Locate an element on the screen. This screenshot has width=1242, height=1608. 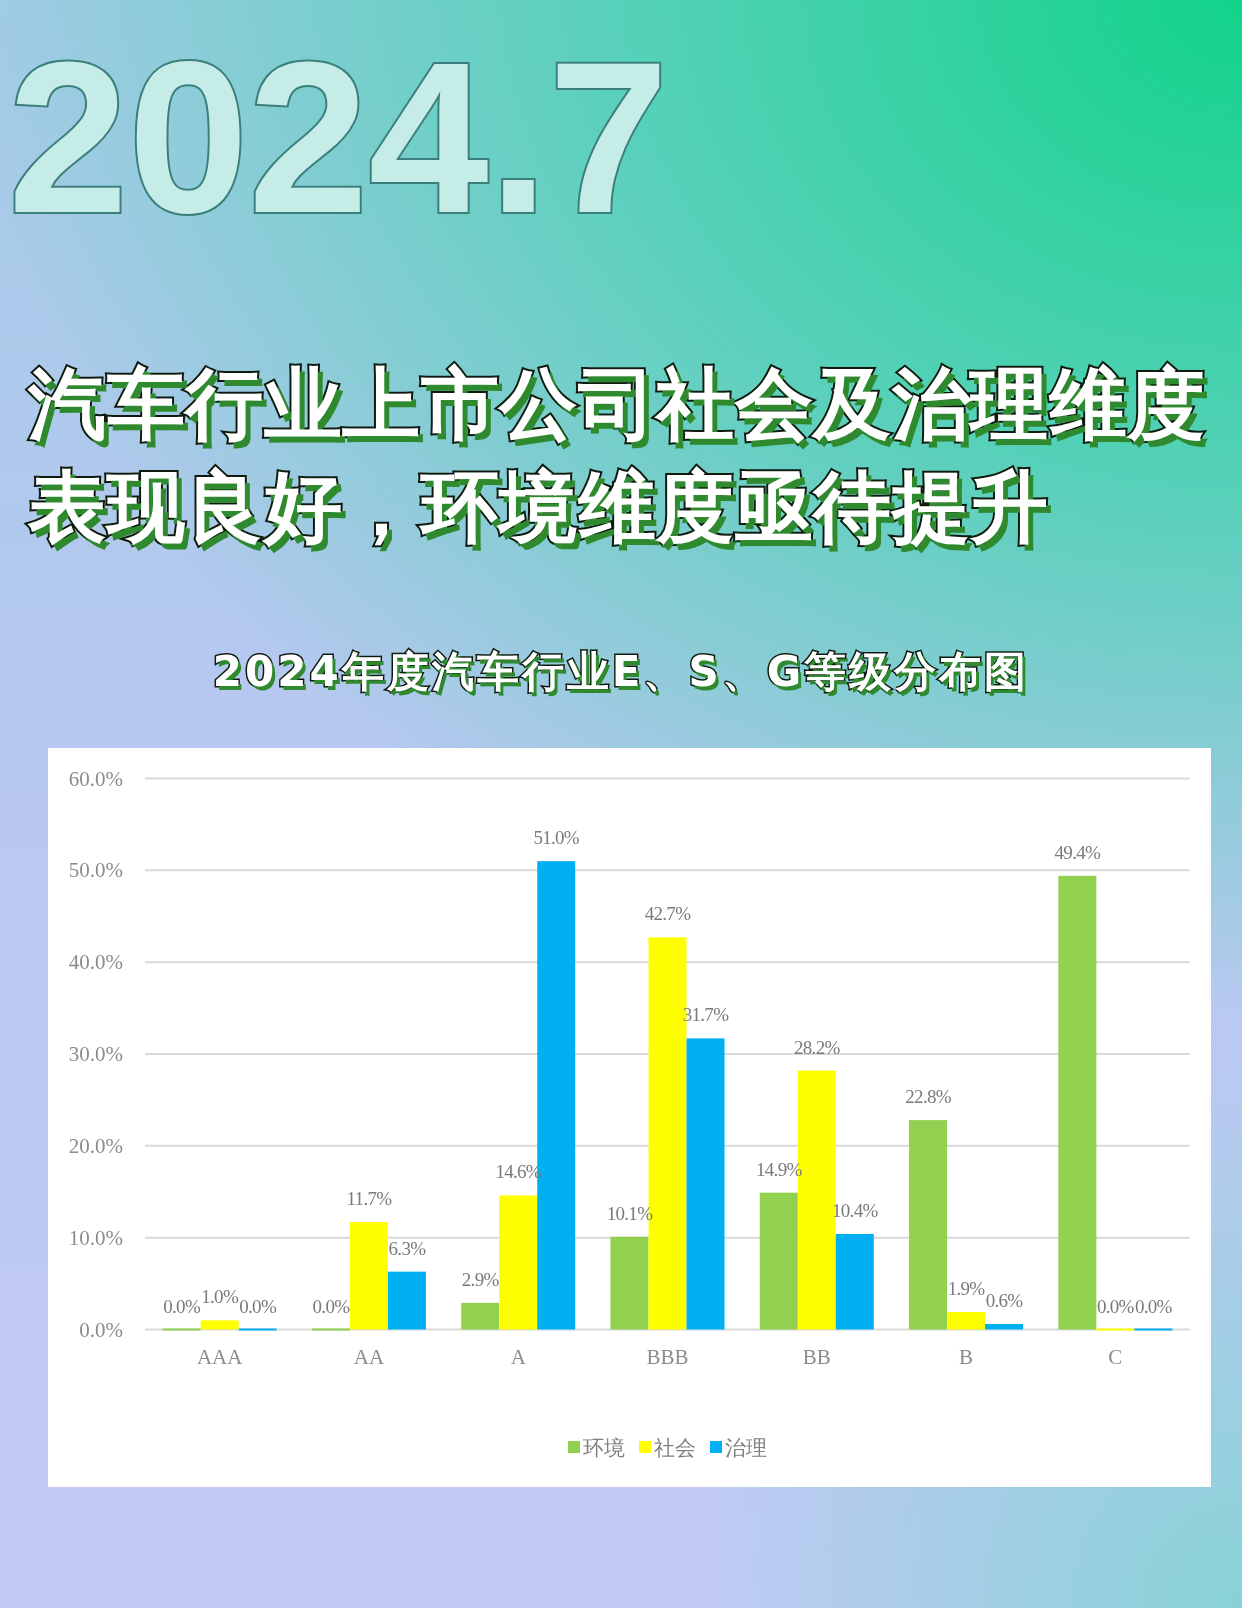
data-label: 2.9% is located at coordinates (480, 1279).